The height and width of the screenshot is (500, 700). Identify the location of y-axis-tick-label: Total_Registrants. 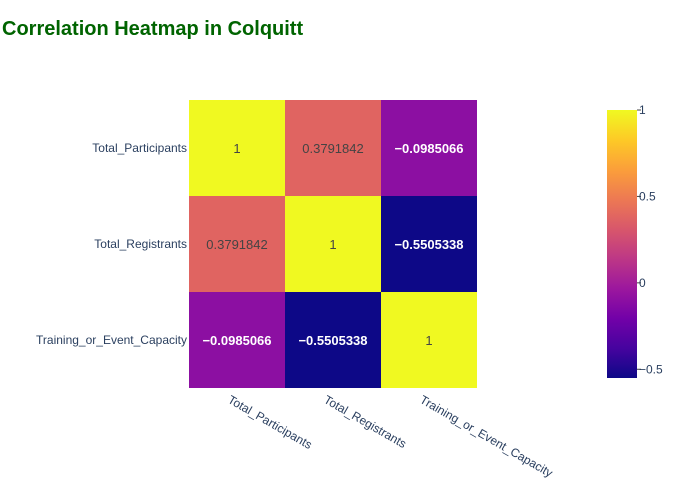
(140, 244).